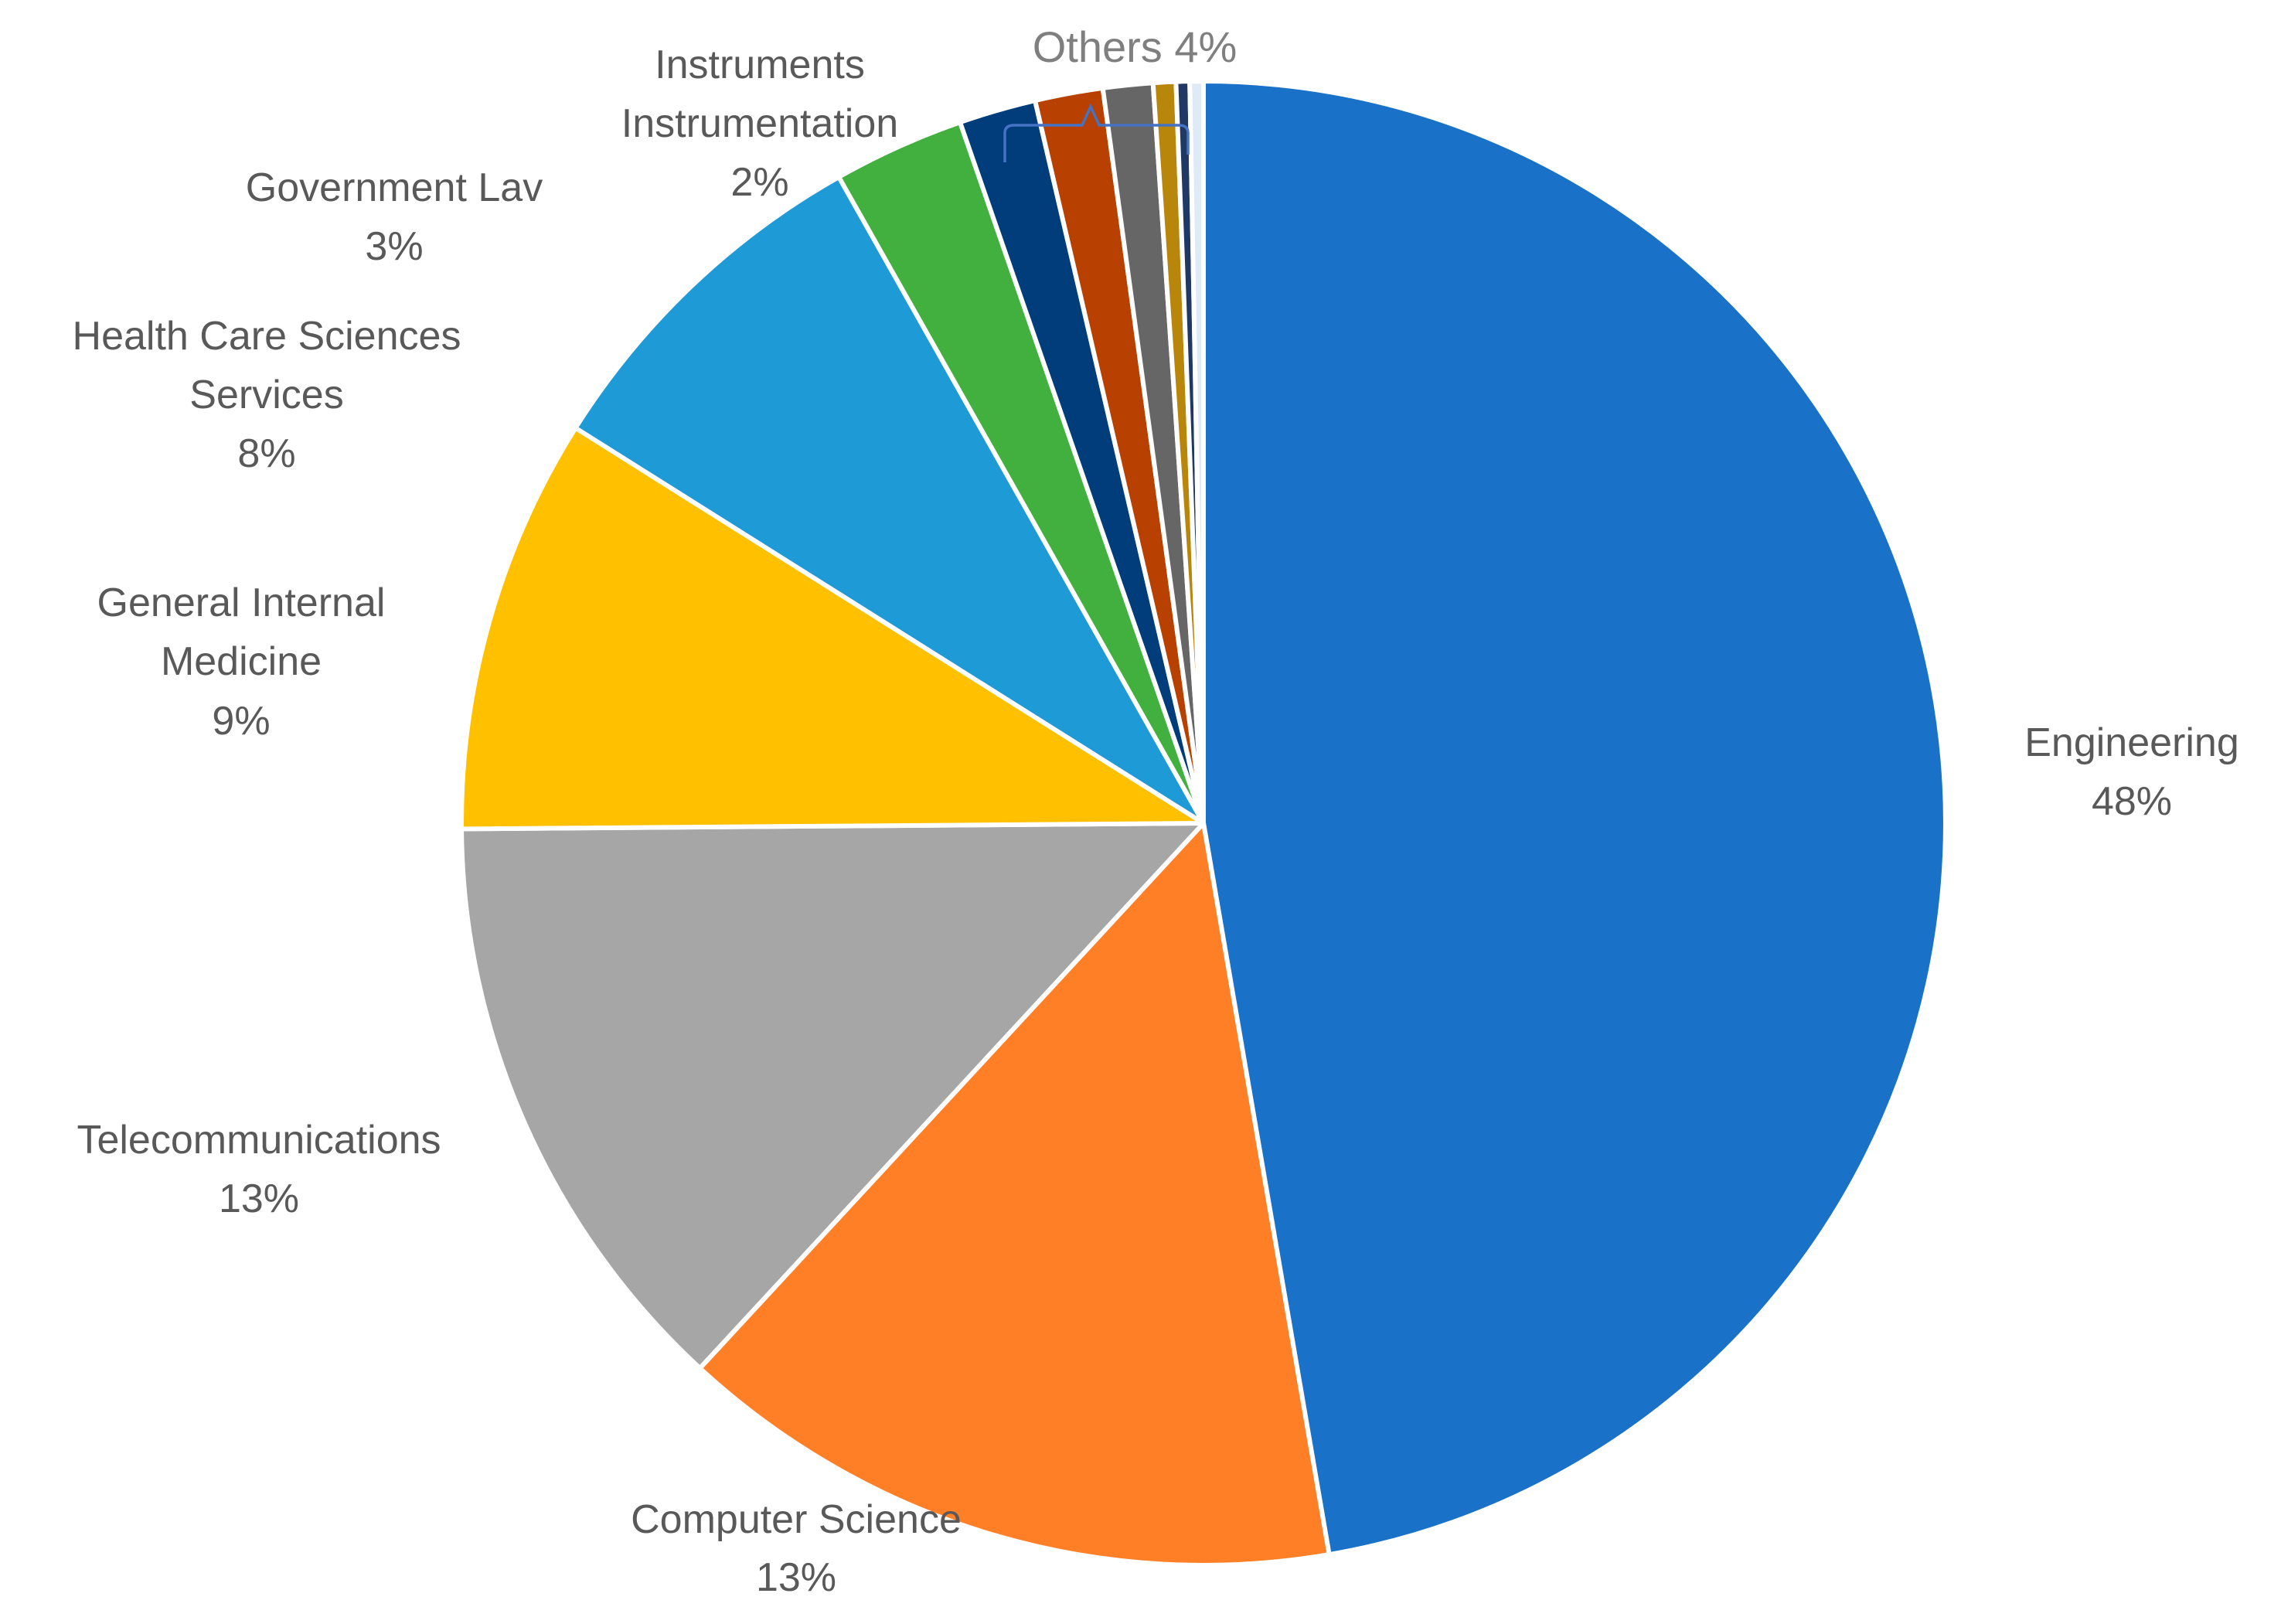  I want to click on label-government-law-name: Government Lav, so click(394, 188).